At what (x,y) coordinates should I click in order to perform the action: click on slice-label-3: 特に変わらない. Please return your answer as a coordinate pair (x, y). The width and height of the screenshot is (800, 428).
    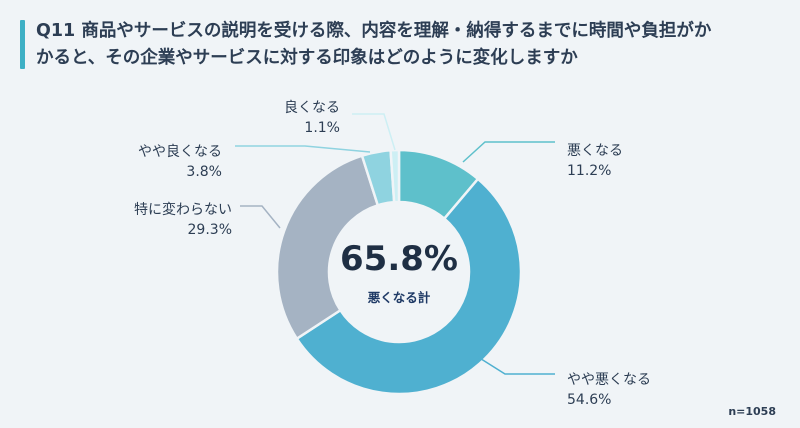
    Looking at the image, I should click on (183, 209).